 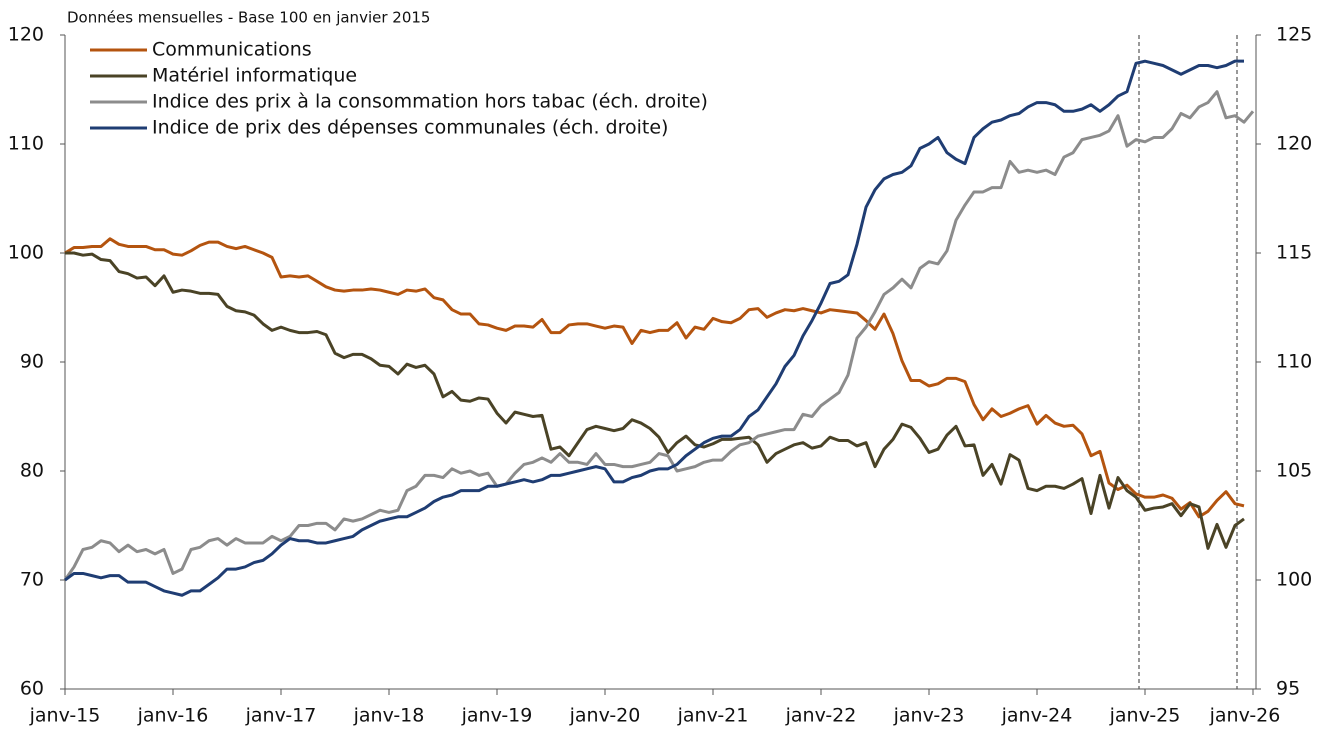 I want to click on y2-tick-label: 120, so click(x=1294, y=144).